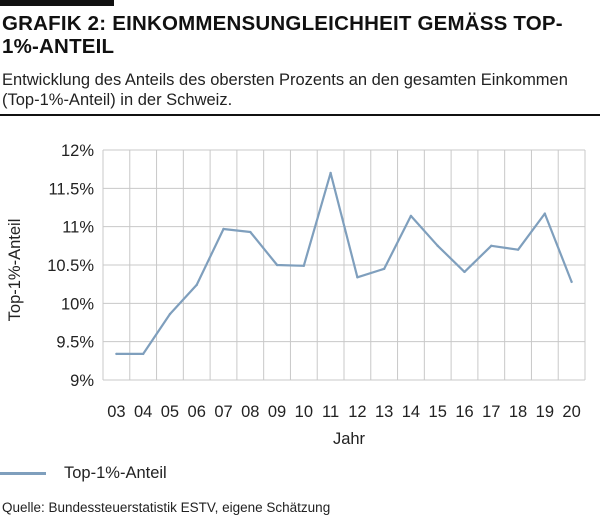  What do you see at coordinates (116, 412) in the screenshot?
I see `x-tick-label: 03` at bounding box center [116, 412].